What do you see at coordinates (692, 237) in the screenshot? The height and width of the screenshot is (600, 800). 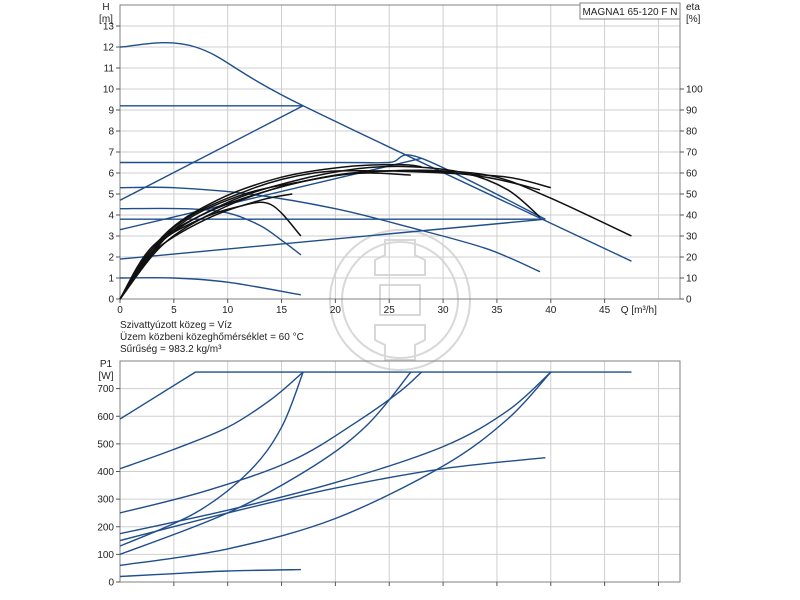 I see `y2-tick-label: 30` at bounding box center [692, 237].